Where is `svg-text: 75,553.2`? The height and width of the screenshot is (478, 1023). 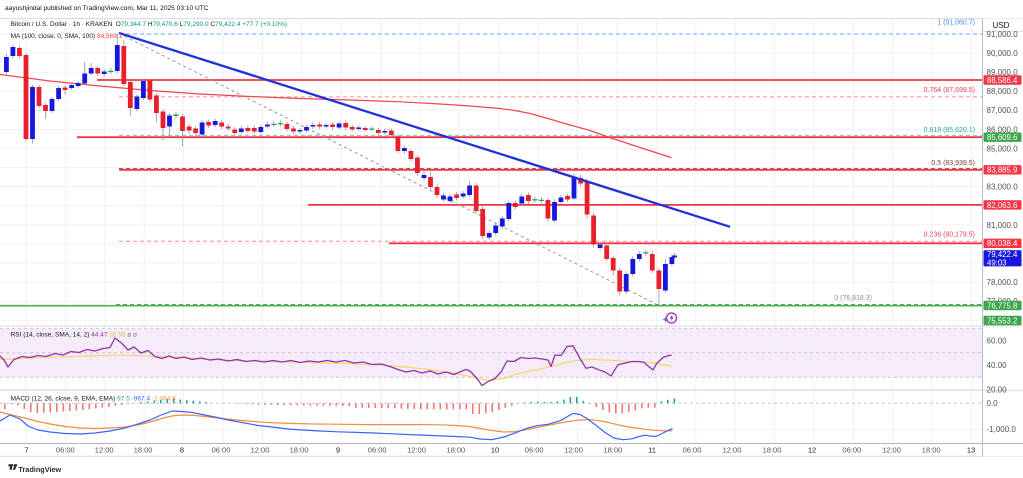 svg-text: 75,553.2 is located at coordinates (1002, 320).